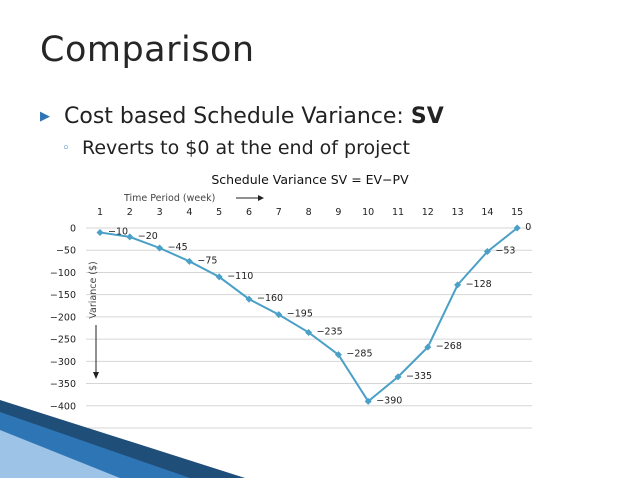  What do you see at coordinates (63, 340) in the screenshot?
I see `y-tick-label: −250` at bounding box center [63, 340].